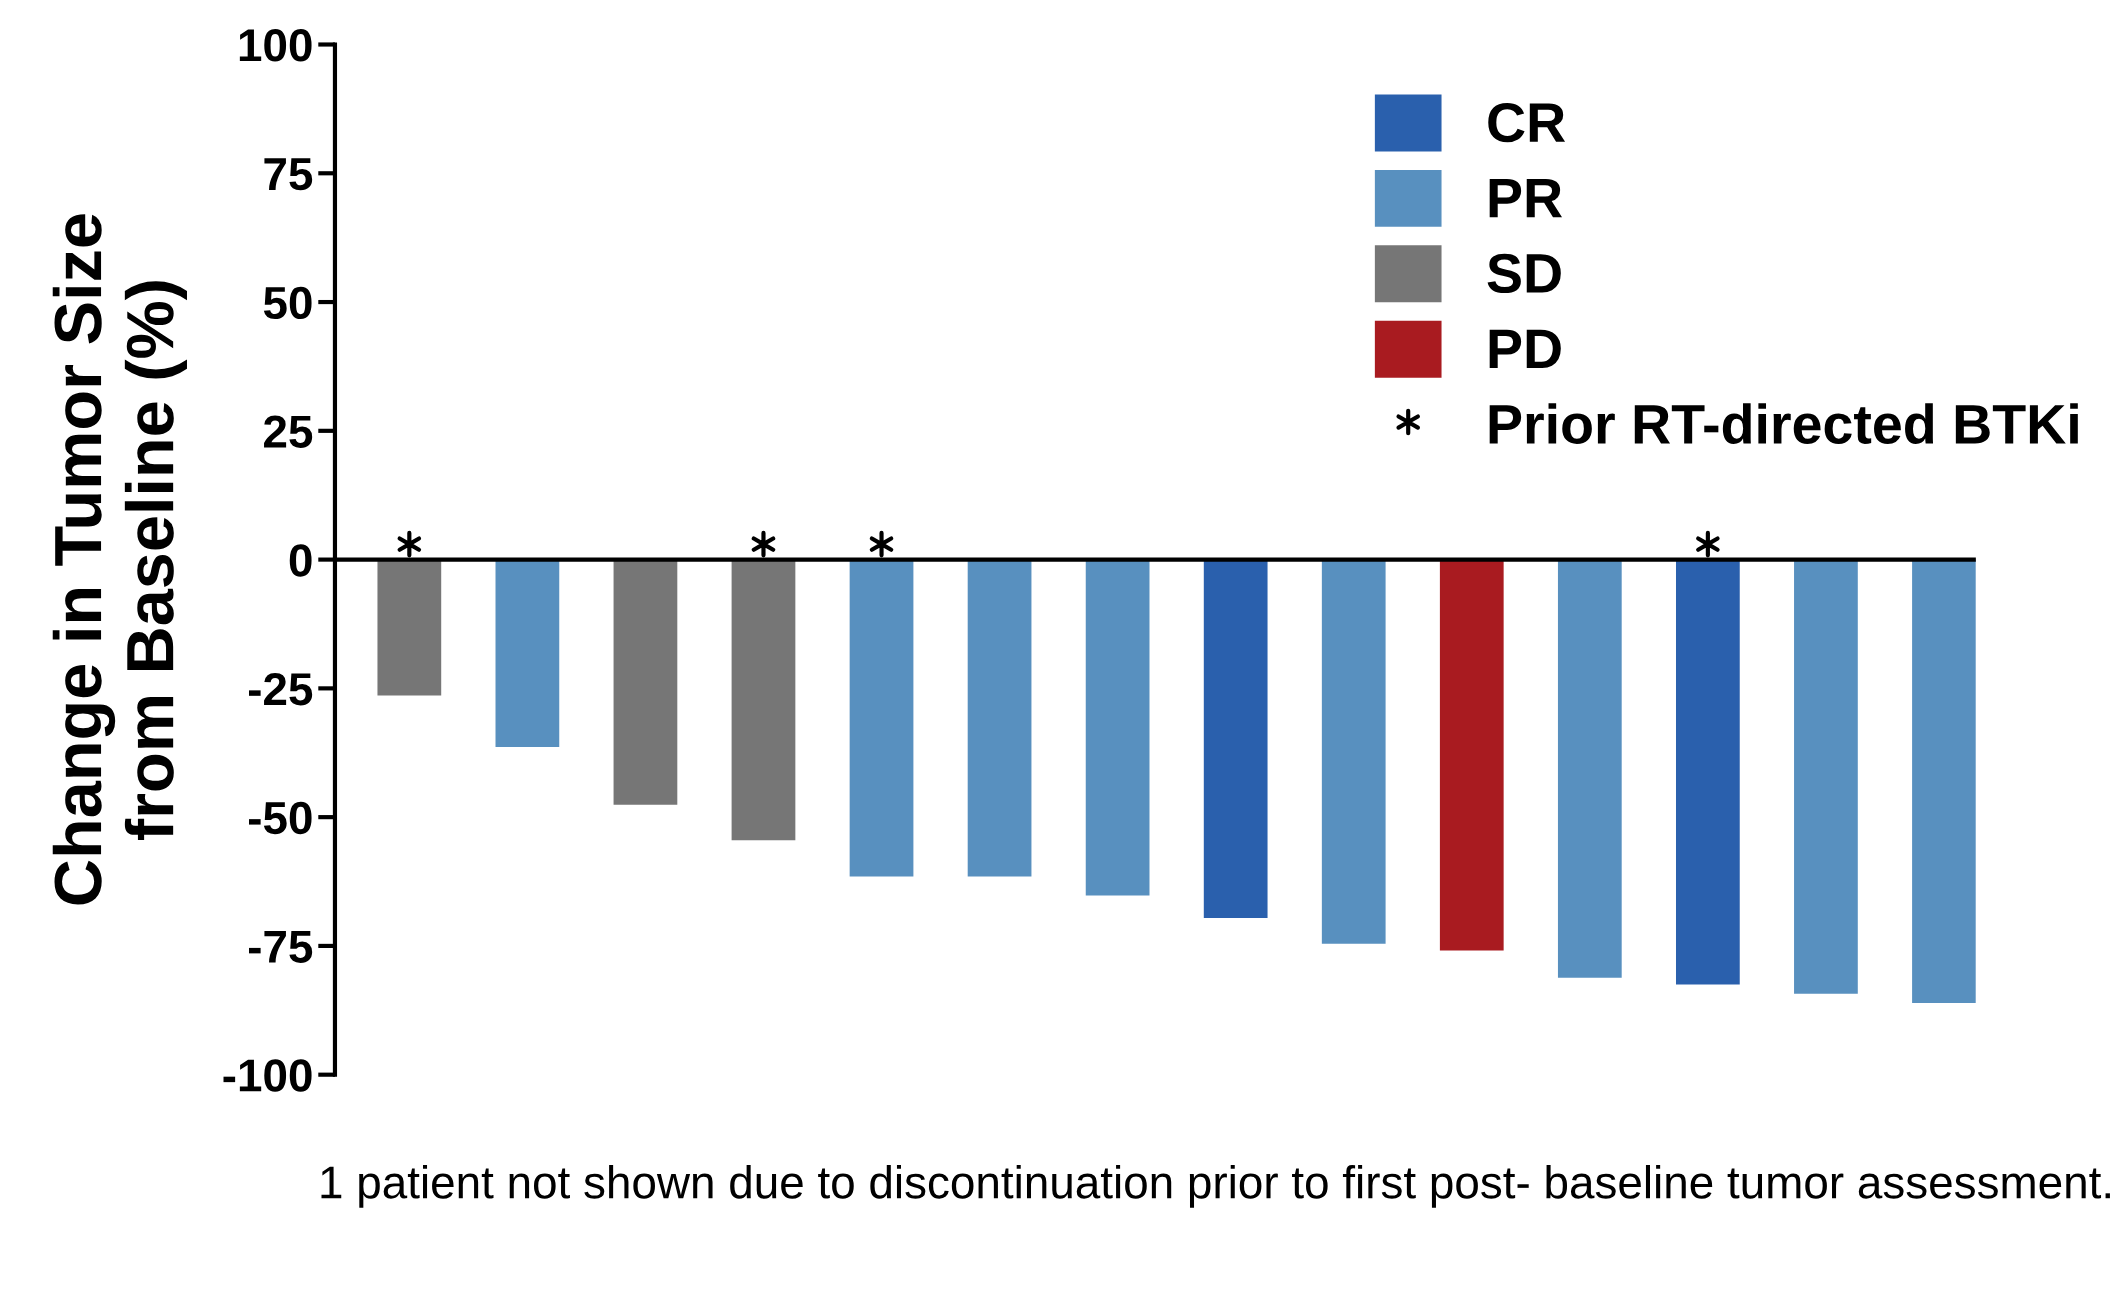 The image size is (2120, 1309). Describe the element at coordinates (1783, 423) in the screenshot. I see `legend-label: Prior RT-directed BTKi` at that location.